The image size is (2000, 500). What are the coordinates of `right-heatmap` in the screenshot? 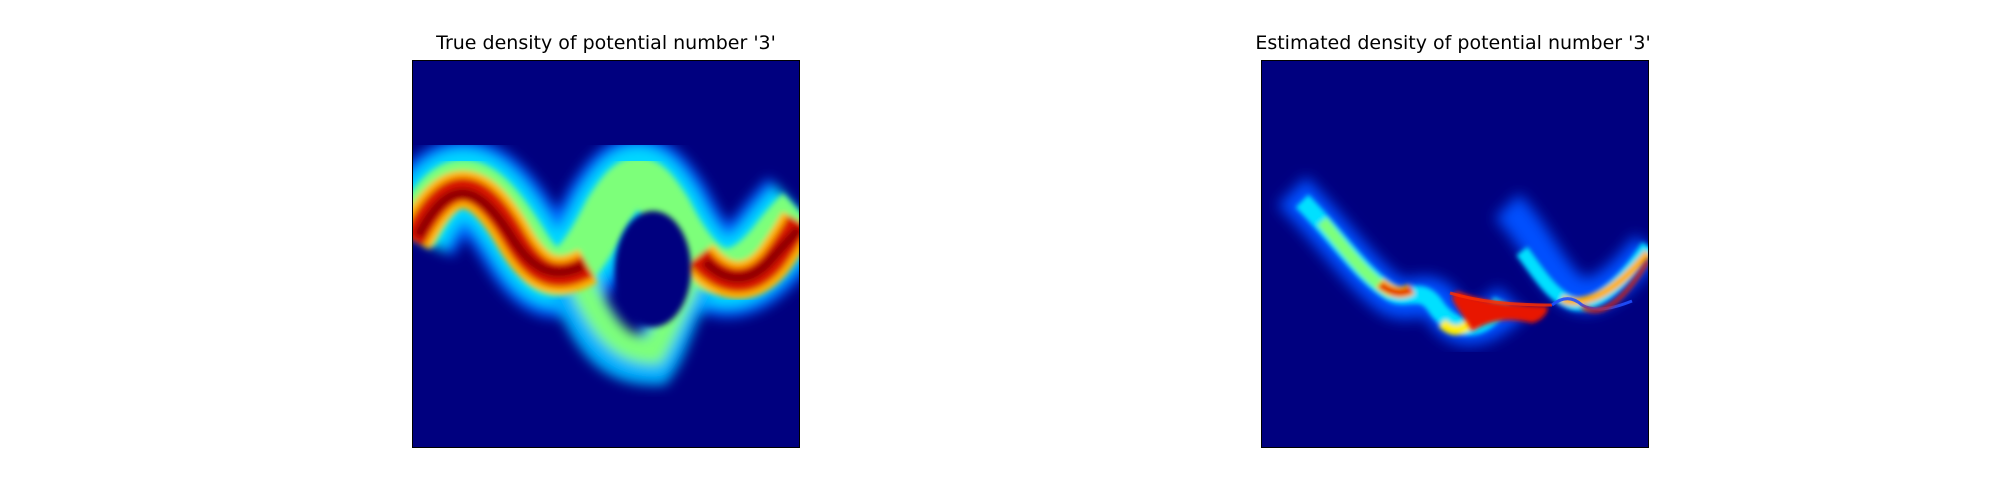 It's located at (1455, 254).